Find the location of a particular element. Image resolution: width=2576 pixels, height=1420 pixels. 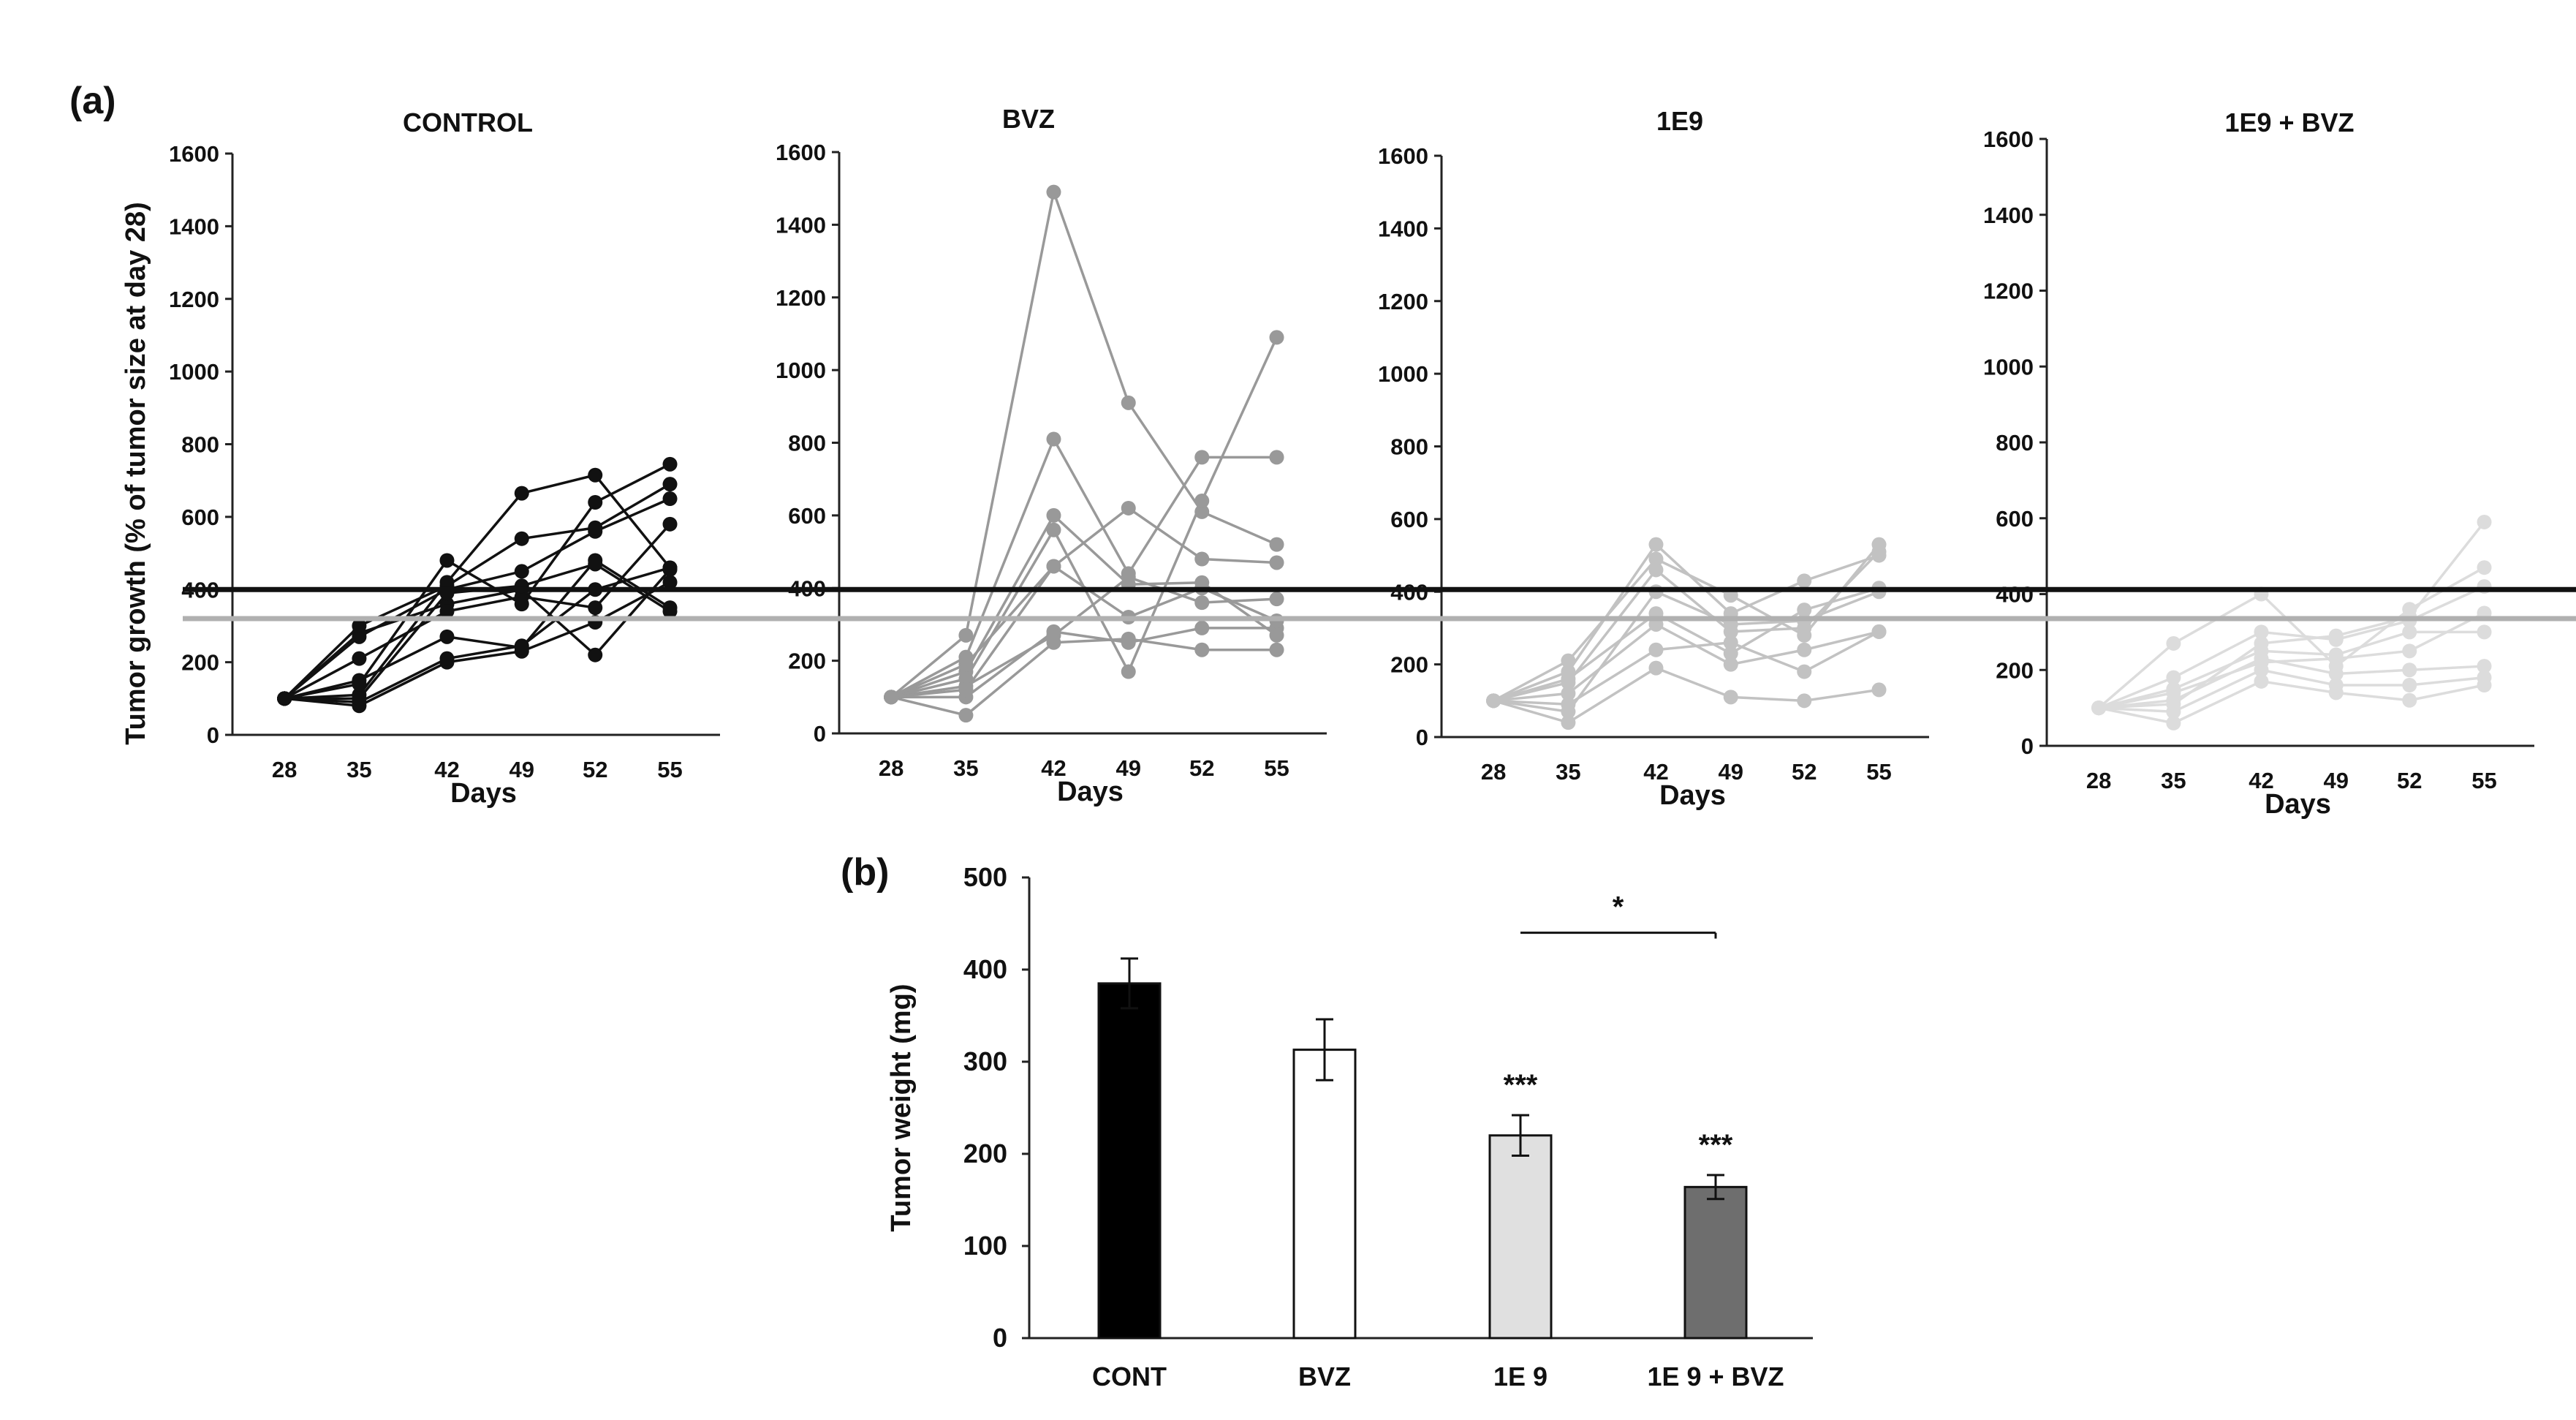

x-tick-label: BVZ is located at coordinates (1324, 1376).